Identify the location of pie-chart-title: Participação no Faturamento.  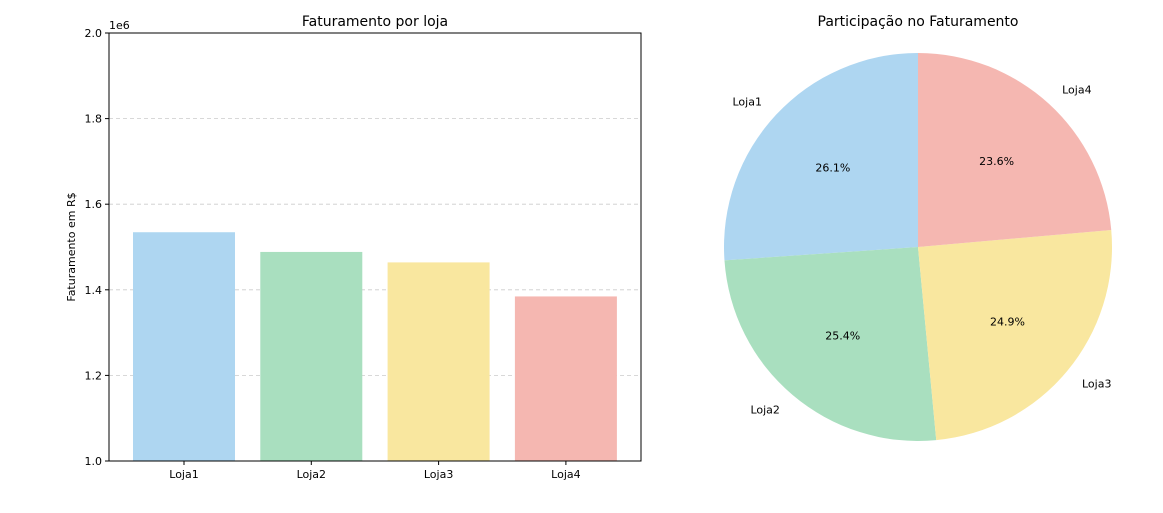
(918, 22).